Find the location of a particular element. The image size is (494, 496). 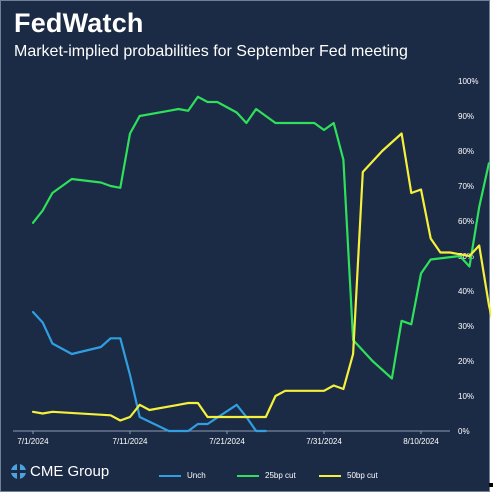

cme-group-logo: CME Group is located at coordinates (60, 471).